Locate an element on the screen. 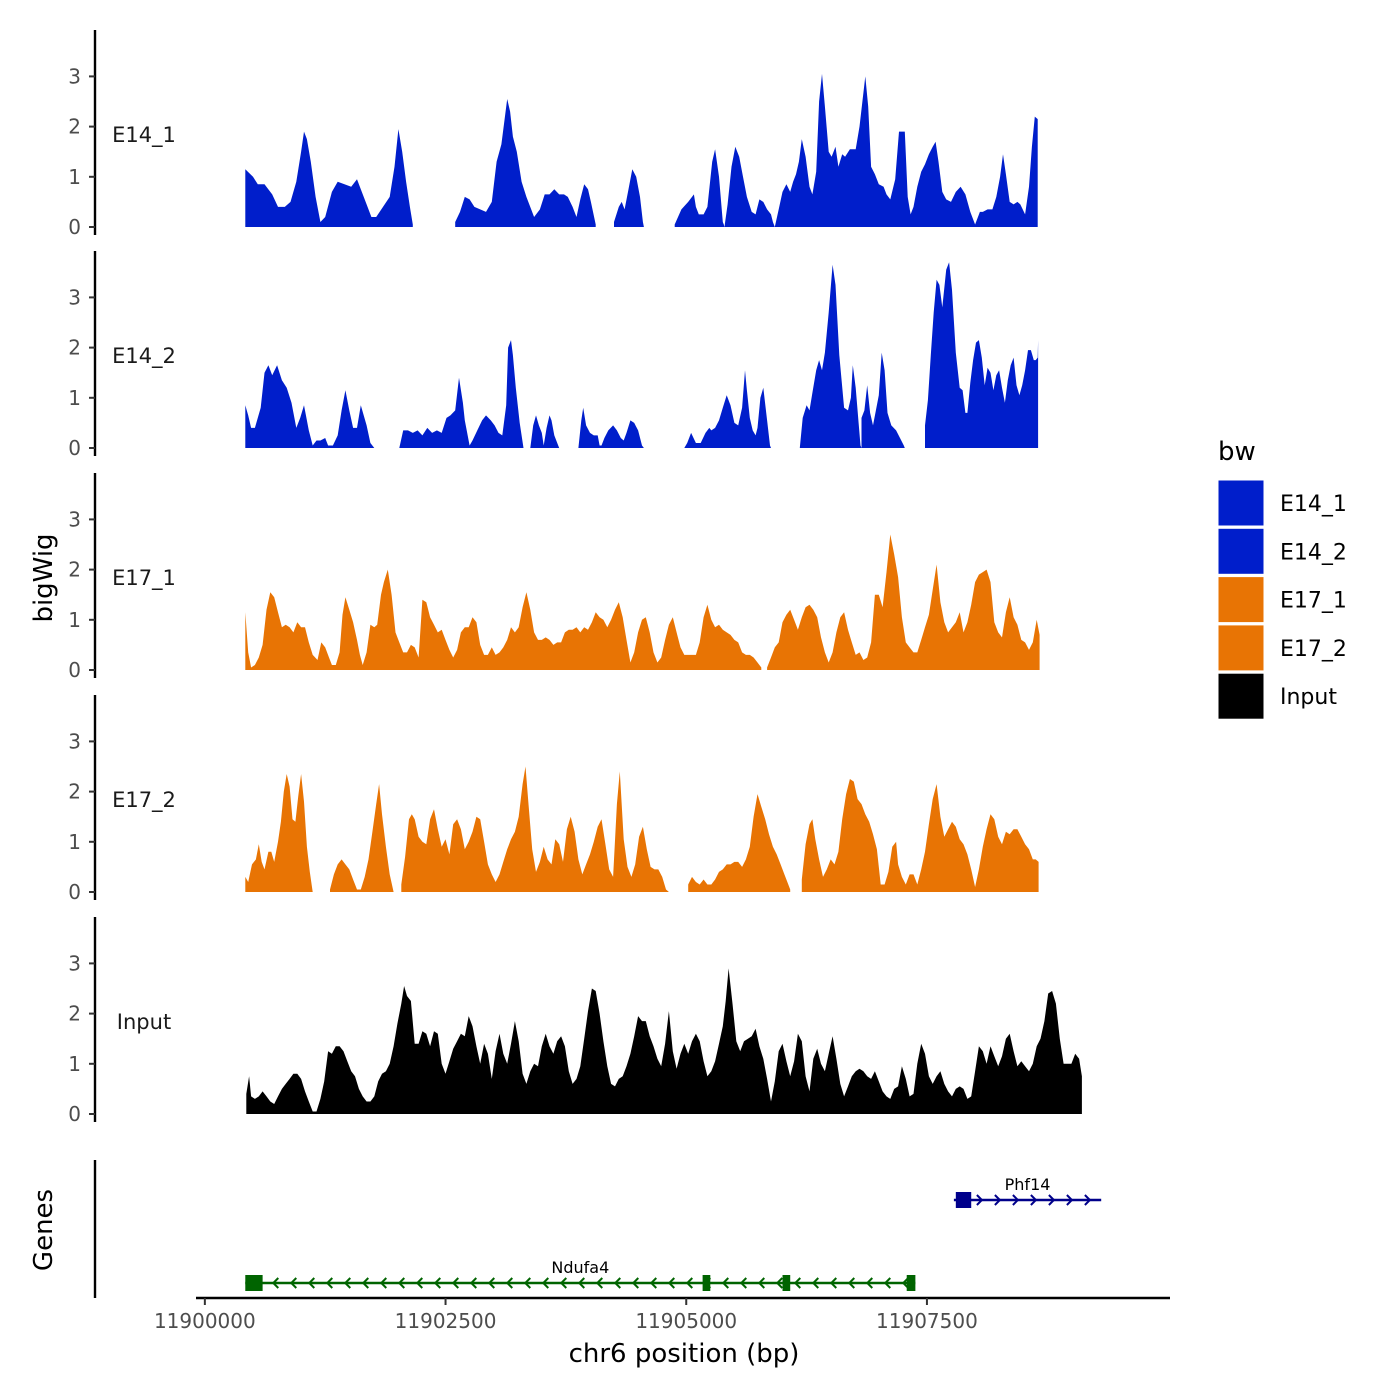  legend-label: E14_2 is located at coordinates (1313, 552).